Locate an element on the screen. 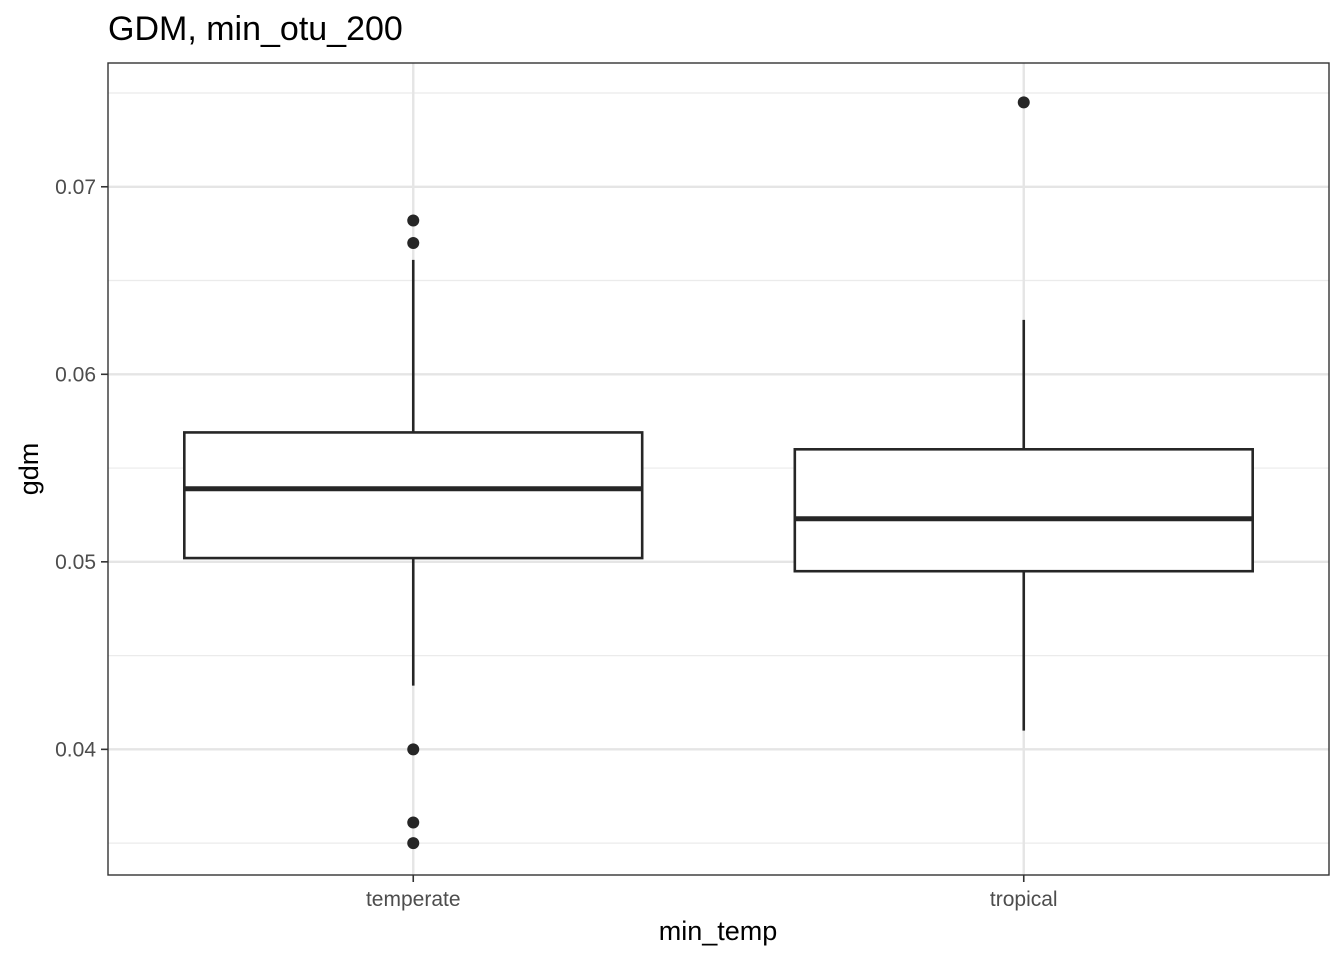  x-axis-title: min_temp is located at coordinates (718, 931).